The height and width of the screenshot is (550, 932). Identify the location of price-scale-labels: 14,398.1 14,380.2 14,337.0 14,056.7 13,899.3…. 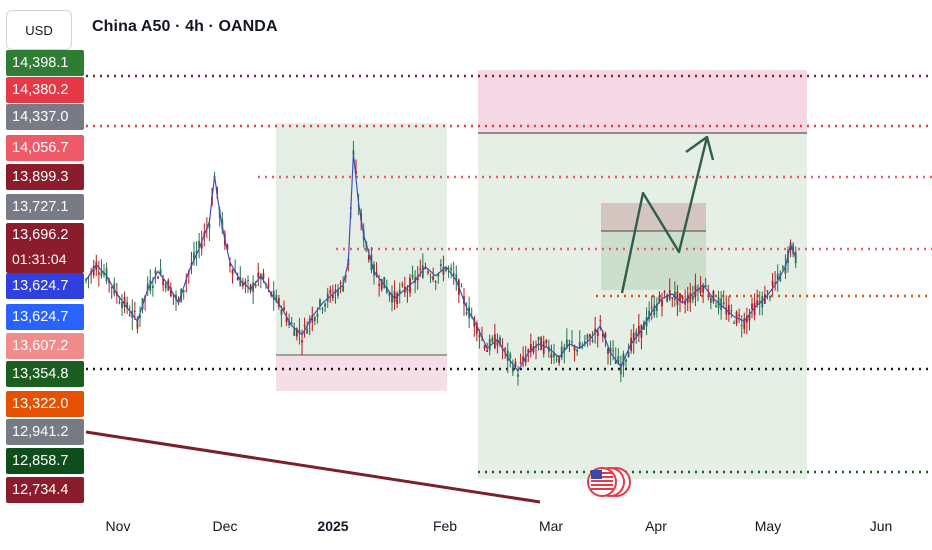
(45, 275).